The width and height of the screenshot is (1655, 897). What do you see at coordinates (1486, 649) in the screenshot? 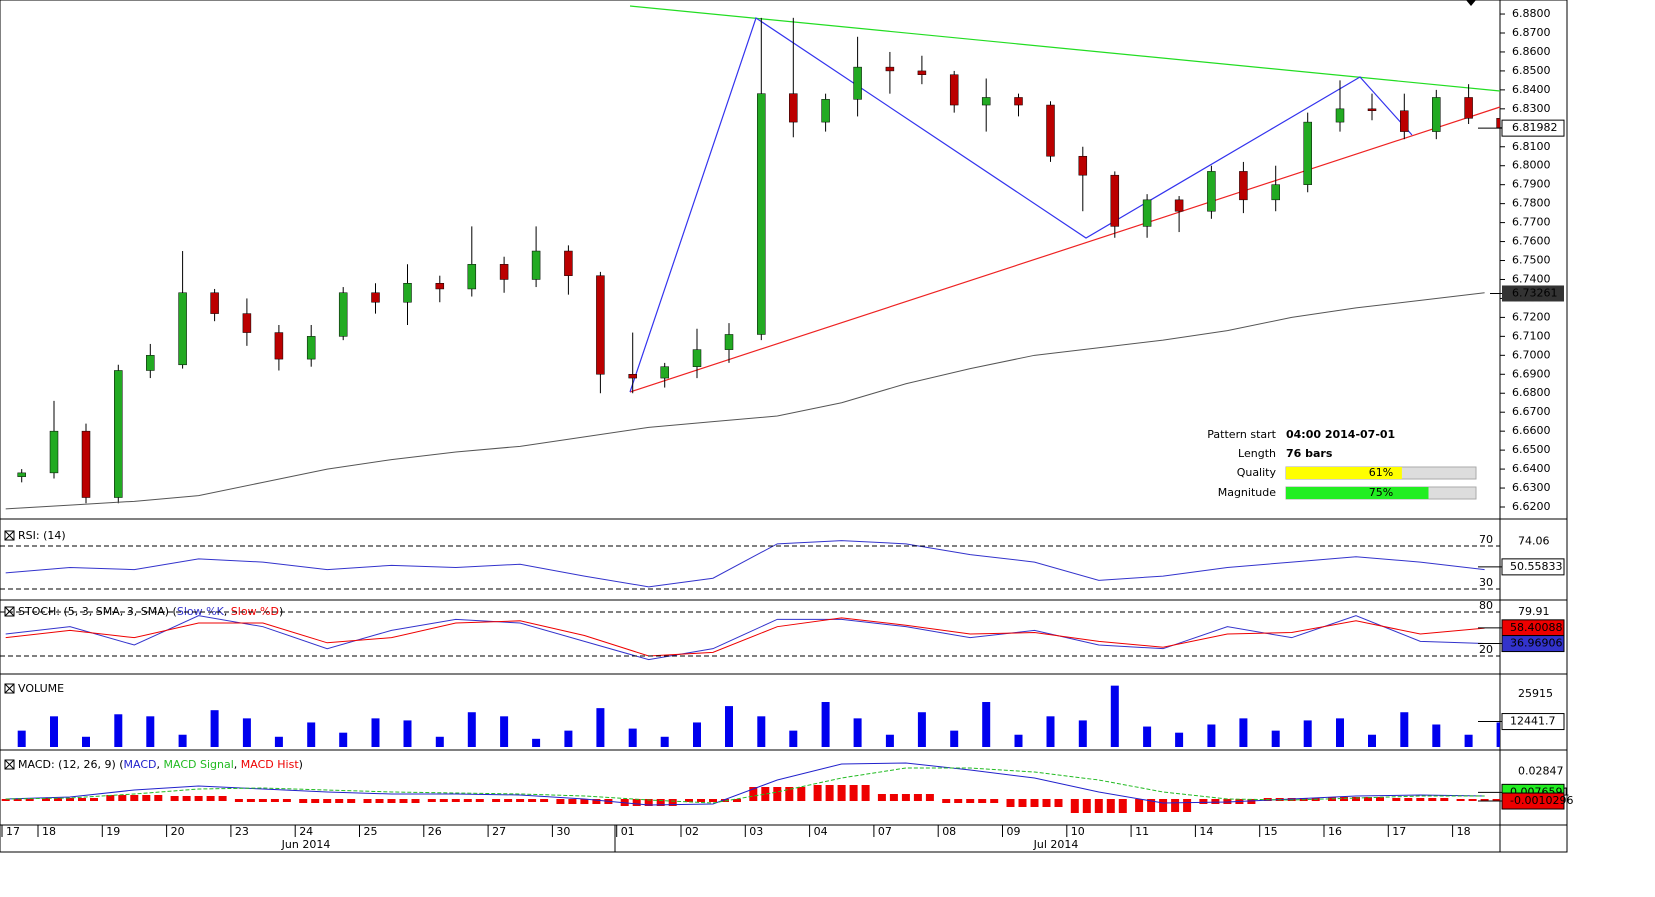
I see `level-label: 20` at bounding box center [1486, 649].